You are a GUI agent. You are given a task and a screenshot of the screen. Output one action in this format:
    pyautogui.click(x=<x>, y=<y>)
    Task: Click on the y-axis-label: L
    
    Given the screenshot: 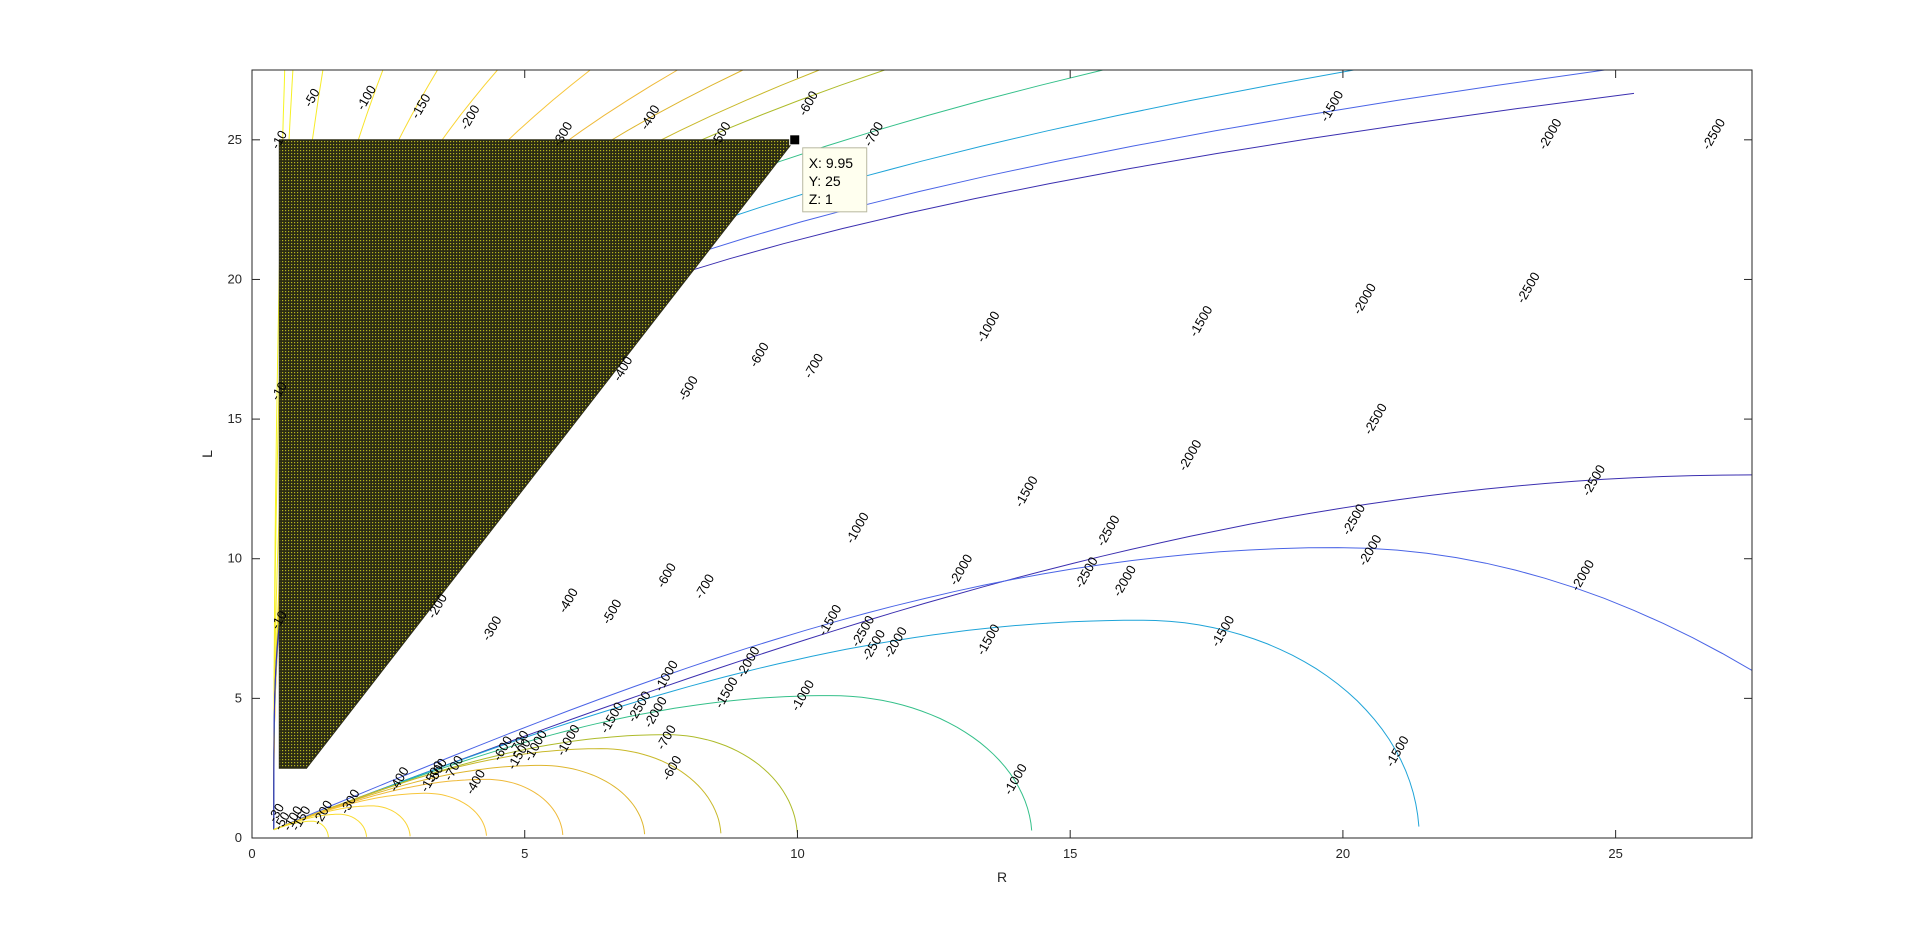 What is the action you would take?
    pyautogui.click(x=207, y=454)
    